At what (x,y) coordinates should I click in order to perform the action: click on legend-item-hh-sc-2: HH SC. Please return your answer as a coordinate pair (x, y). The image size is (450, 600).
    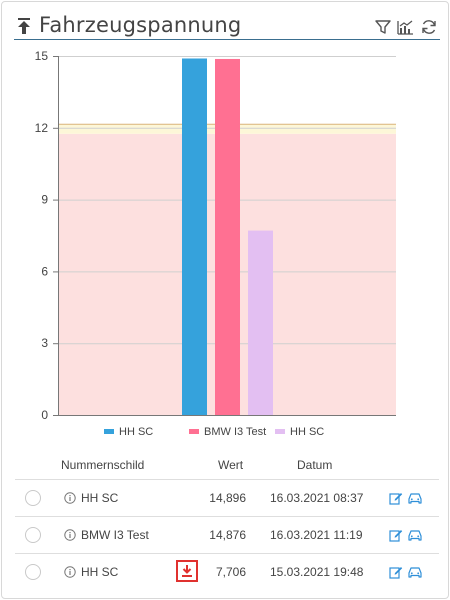
    Looking at the image, I should click on (299, 432).